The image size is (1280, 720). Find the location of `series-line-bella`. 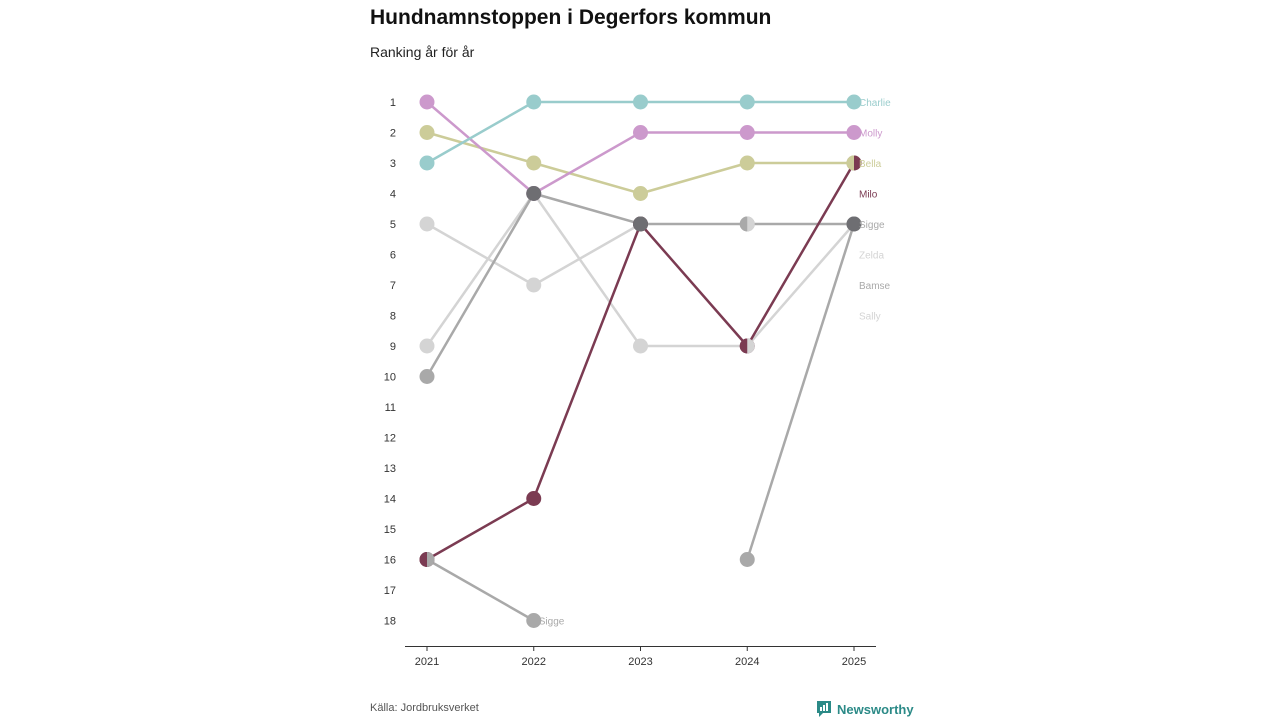

series-line-bella is located at coordinates (640, 163).